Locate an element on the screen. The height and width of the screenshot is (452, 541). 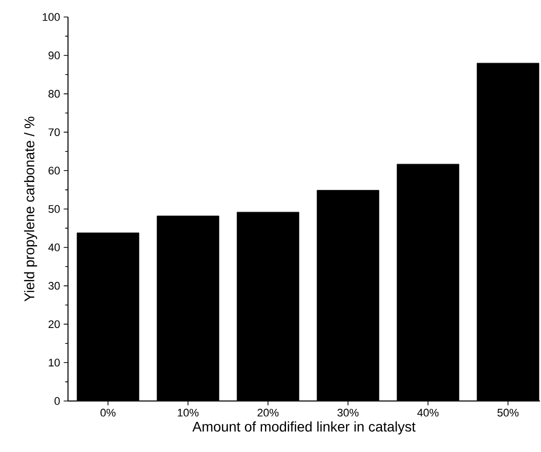
x-axis-title: Amount of modified linker in catalyst is located at coordinates (304, 427).